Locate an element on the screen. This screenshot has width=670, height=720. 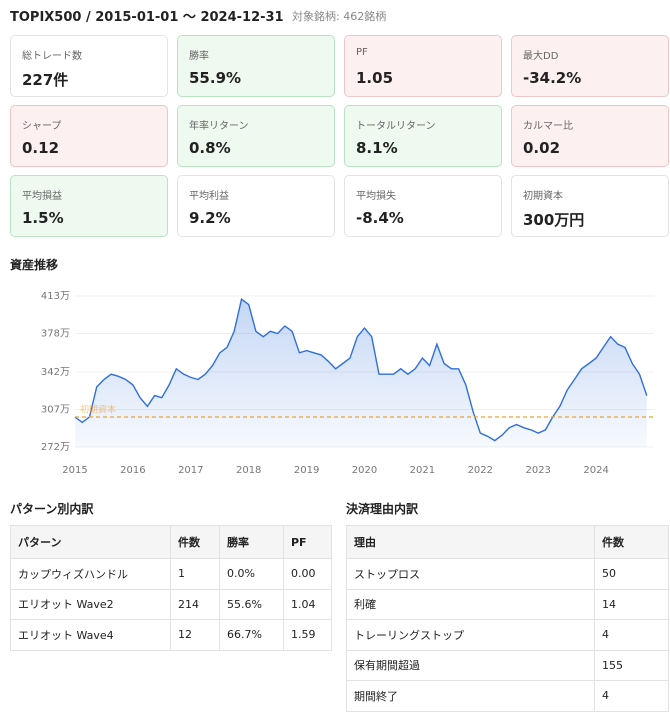
metric-label: 平均利益 is located at coordinates (209, 196).